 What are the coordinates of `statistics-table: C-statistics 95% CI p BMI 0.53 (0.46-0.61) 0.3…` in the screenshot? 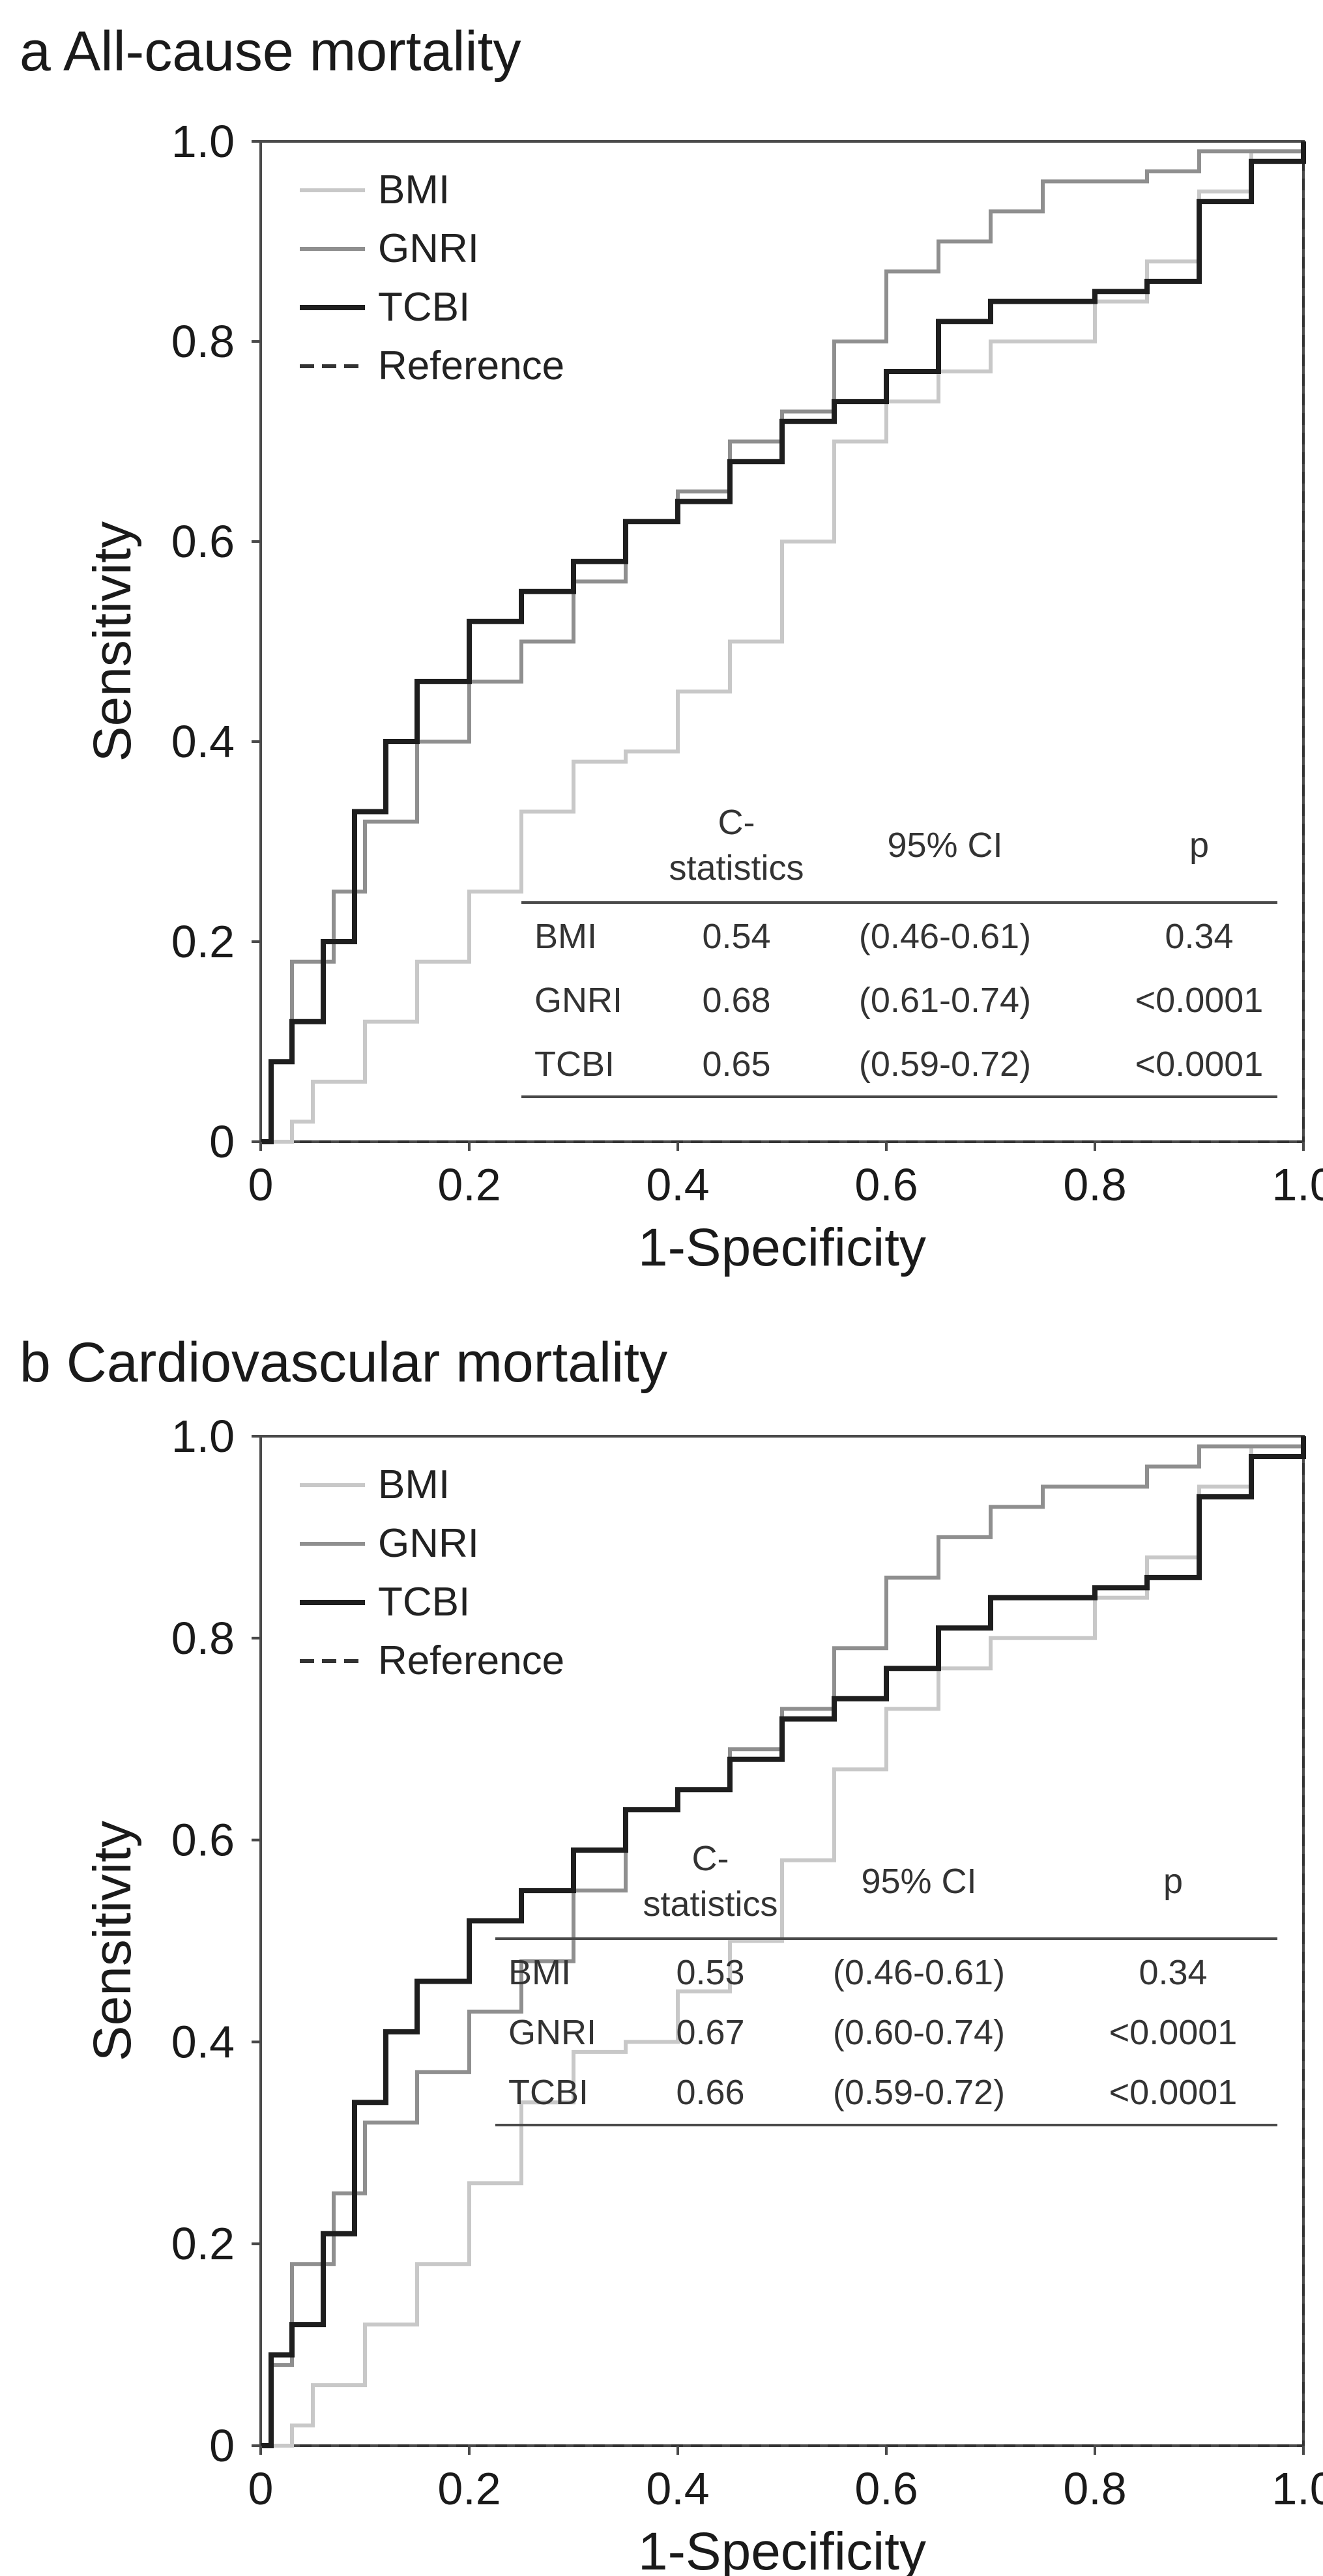 It's located at (886, 1983).